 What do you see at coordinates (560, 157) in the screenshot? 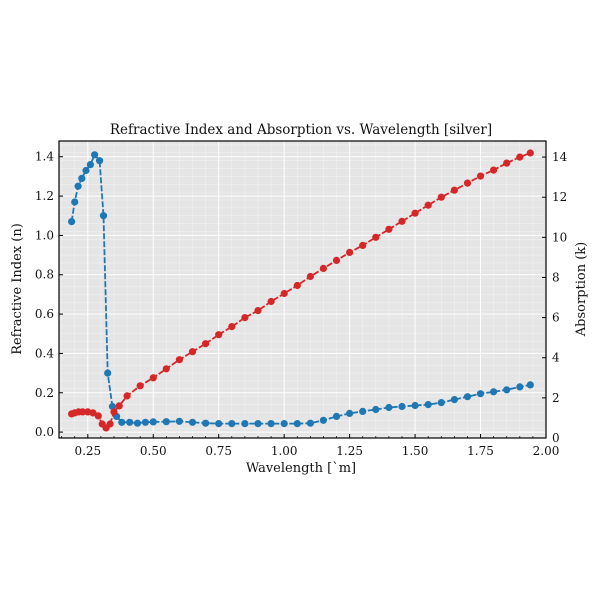
I see `y-right-tick-label: 14` at bounding box center [560, 157].